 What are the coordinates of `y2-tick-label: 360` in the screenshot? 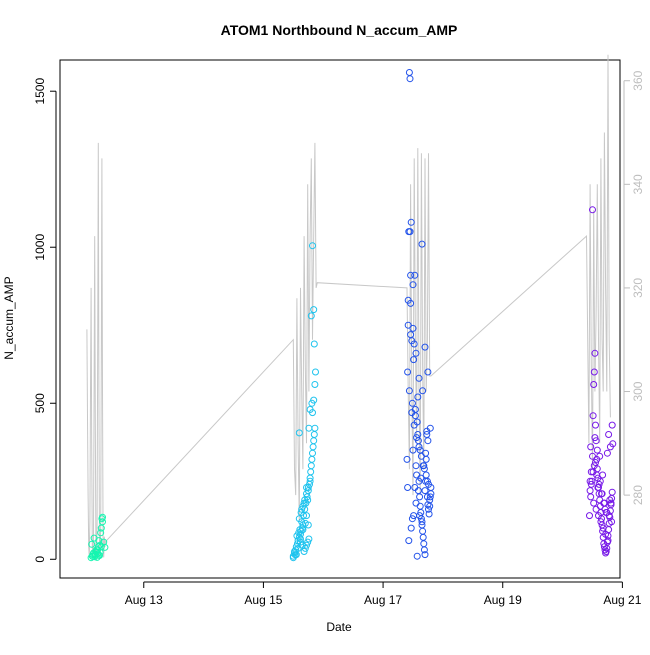 It's located at (638, 80).